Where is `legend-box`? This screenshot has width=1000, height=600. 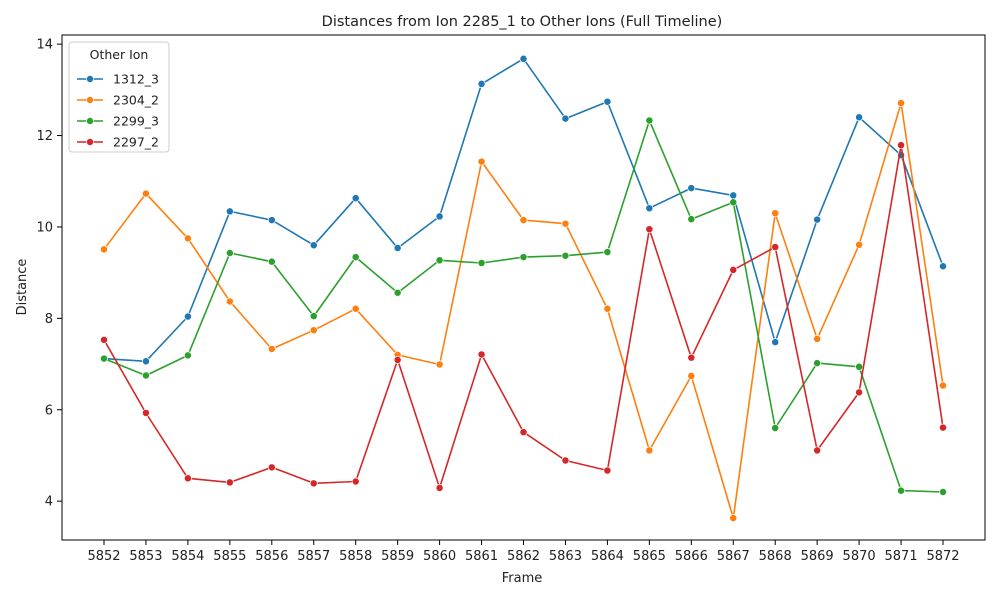 legend-box is located at coordinates (119, 97).